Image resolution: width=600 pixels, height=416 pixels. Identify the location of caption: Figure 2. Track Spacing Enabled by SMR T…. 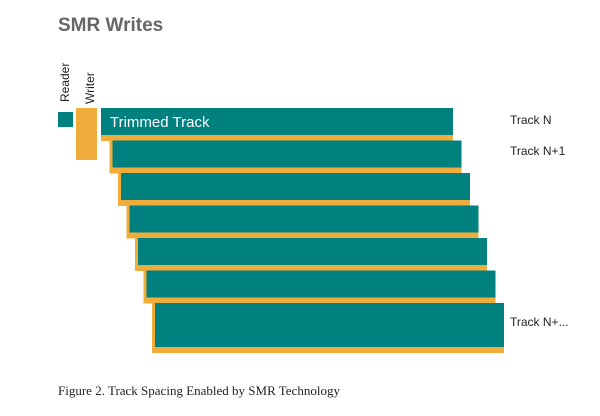
(199, 390).